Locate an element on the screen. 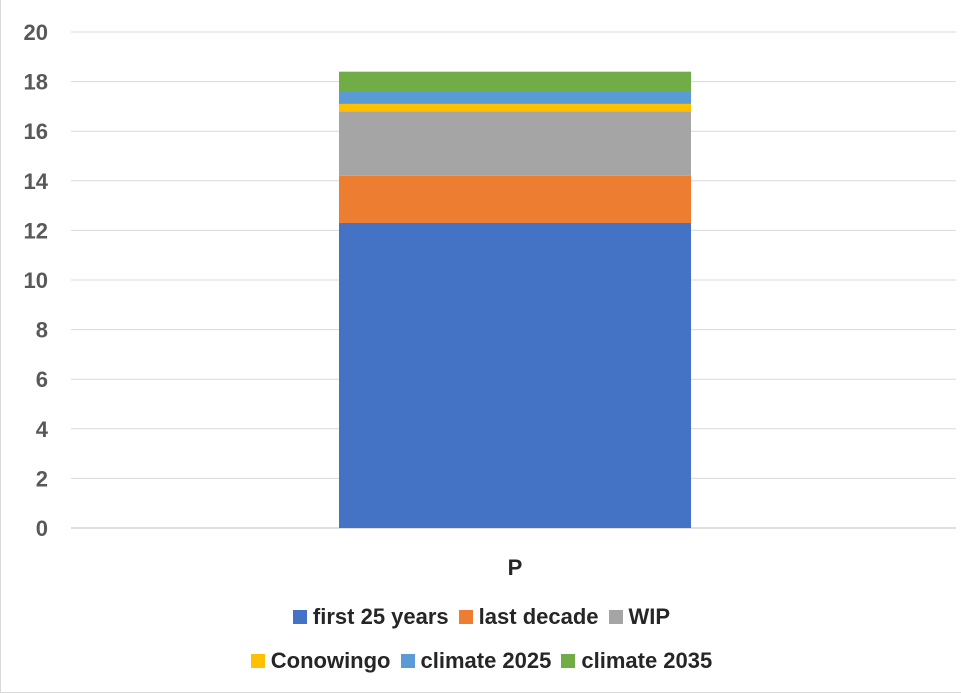 Image resolution: width=961 pixels, height=693 pixels. legend-item: climate 2035 is located at coordinates (636, 661).